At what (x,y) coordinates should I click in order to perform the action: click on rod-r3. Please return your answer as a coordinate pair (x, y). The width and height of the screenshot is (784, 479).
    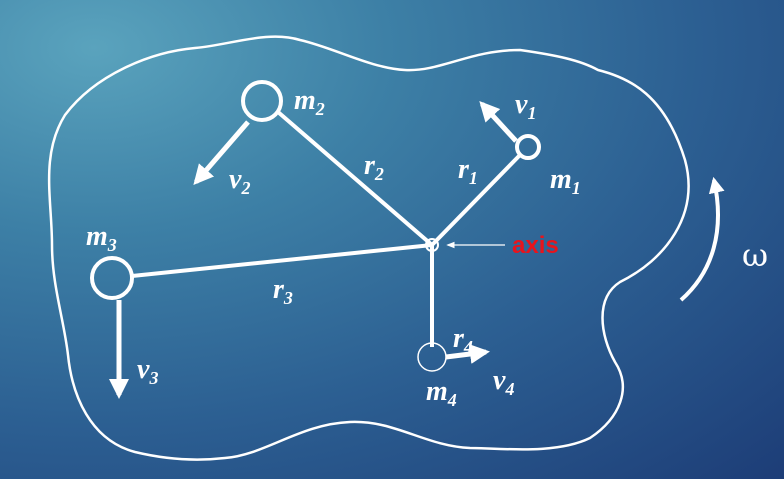
    Looking at the image, I should click on (282, 260).